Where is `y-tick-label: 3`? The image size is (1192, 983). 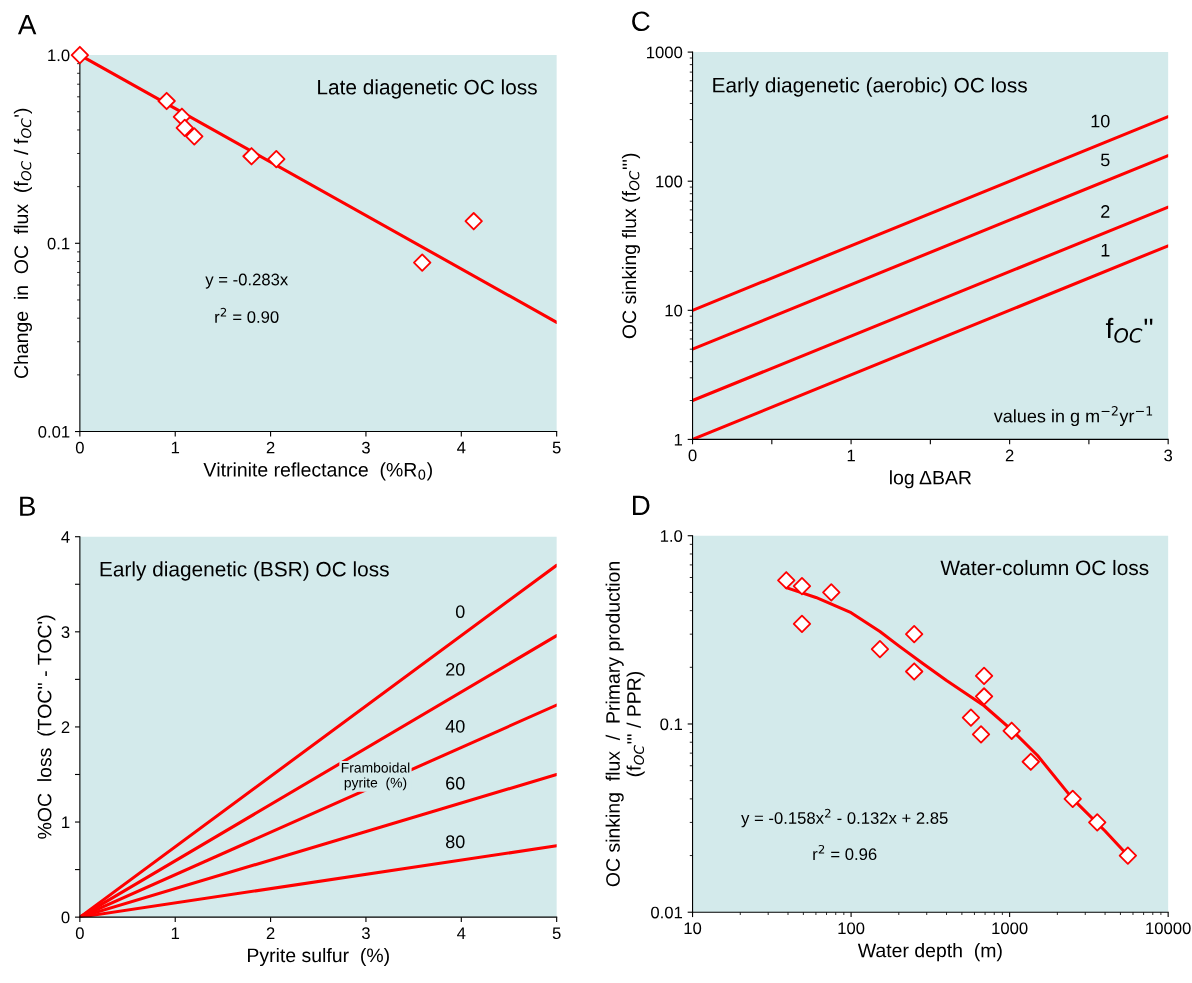 y-tick-label: 3 is located at coordinates (65, 632).